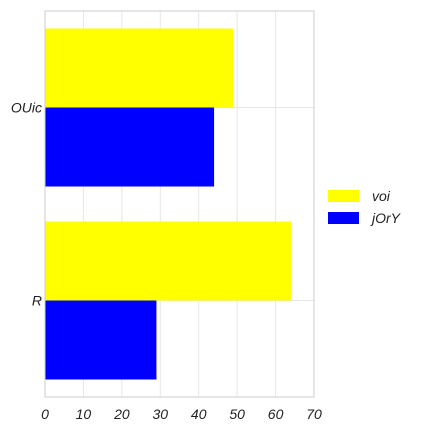  What do you see at coordinates (386, 218) in the screenshot?
I see `legend-label-jory: jOrY` at bounding box center [386, 218].